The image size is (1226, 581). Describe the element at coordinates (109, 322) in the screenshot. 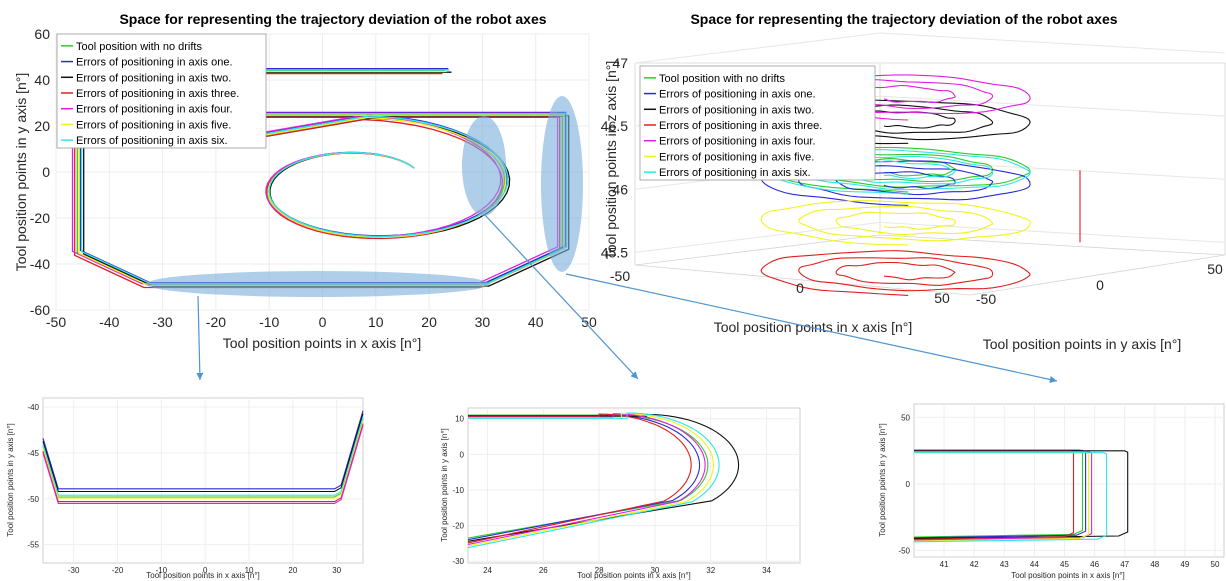

I see `x-tick-label: -40` at that location.